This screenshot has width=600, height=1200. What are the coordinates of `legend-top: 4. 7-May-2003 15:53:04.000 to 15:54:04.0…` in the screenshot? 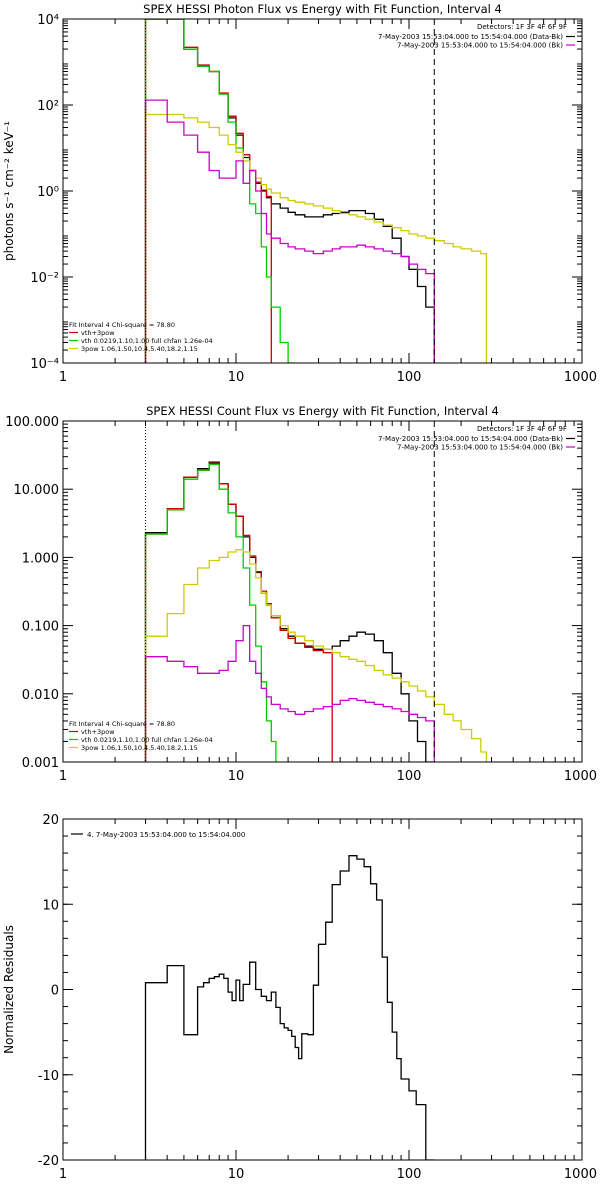 It's located at (158, 835).